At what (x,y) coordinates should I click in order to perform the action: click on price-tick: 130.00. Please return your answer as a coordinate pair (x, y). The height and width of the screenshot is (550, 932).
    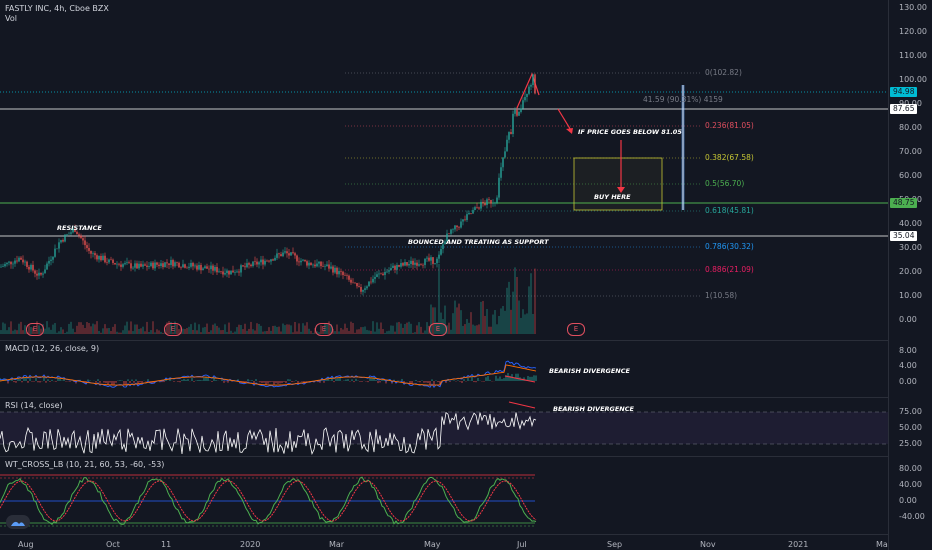
    Looking at the image, I should click on (913, 7).